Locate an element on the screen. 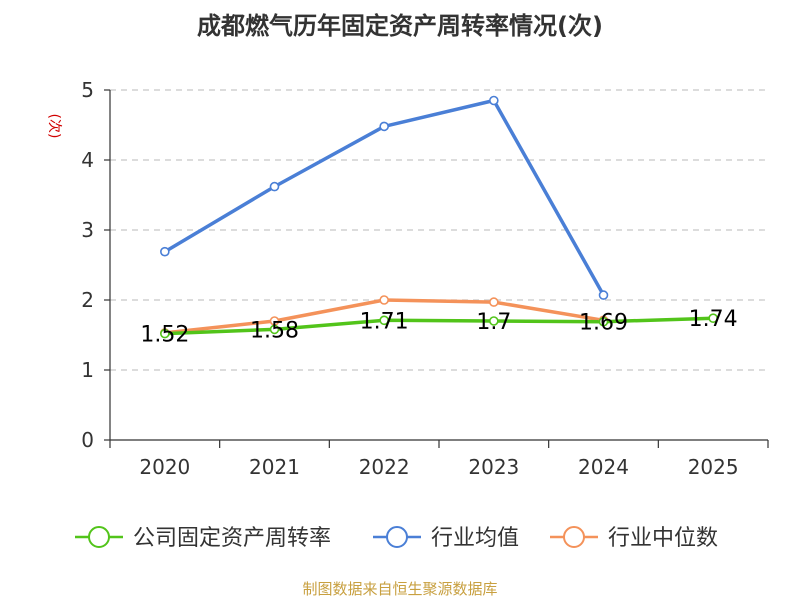  x-tick-label: 2021 is located at coordinates (274, 467).